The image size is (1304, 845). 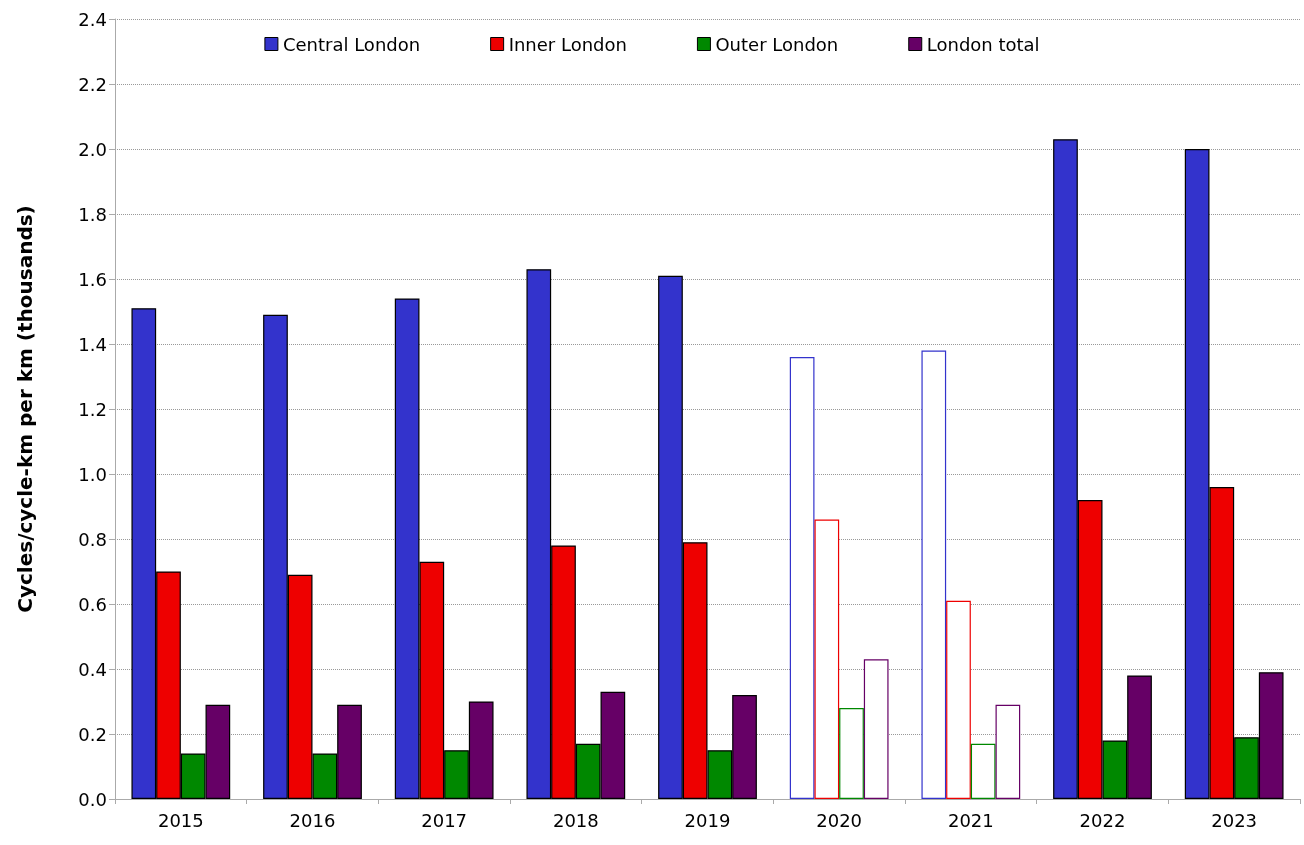 I want to click on x-tick-label: 2021, so click(x=970, y=820).